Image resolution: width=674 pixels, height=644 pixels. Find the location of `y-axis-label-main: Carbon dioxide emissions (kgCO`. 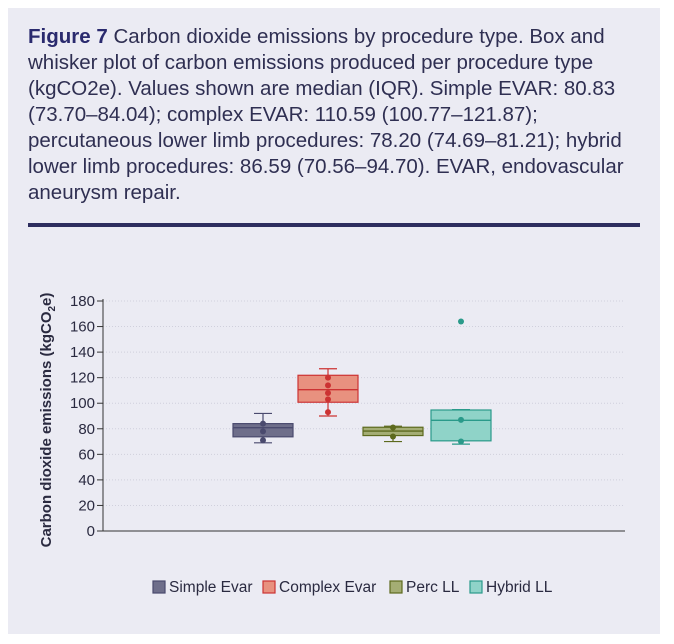

y-axis-label-main: Carbon dioxide emissions (kgCO is located at coordinates (46, 429).